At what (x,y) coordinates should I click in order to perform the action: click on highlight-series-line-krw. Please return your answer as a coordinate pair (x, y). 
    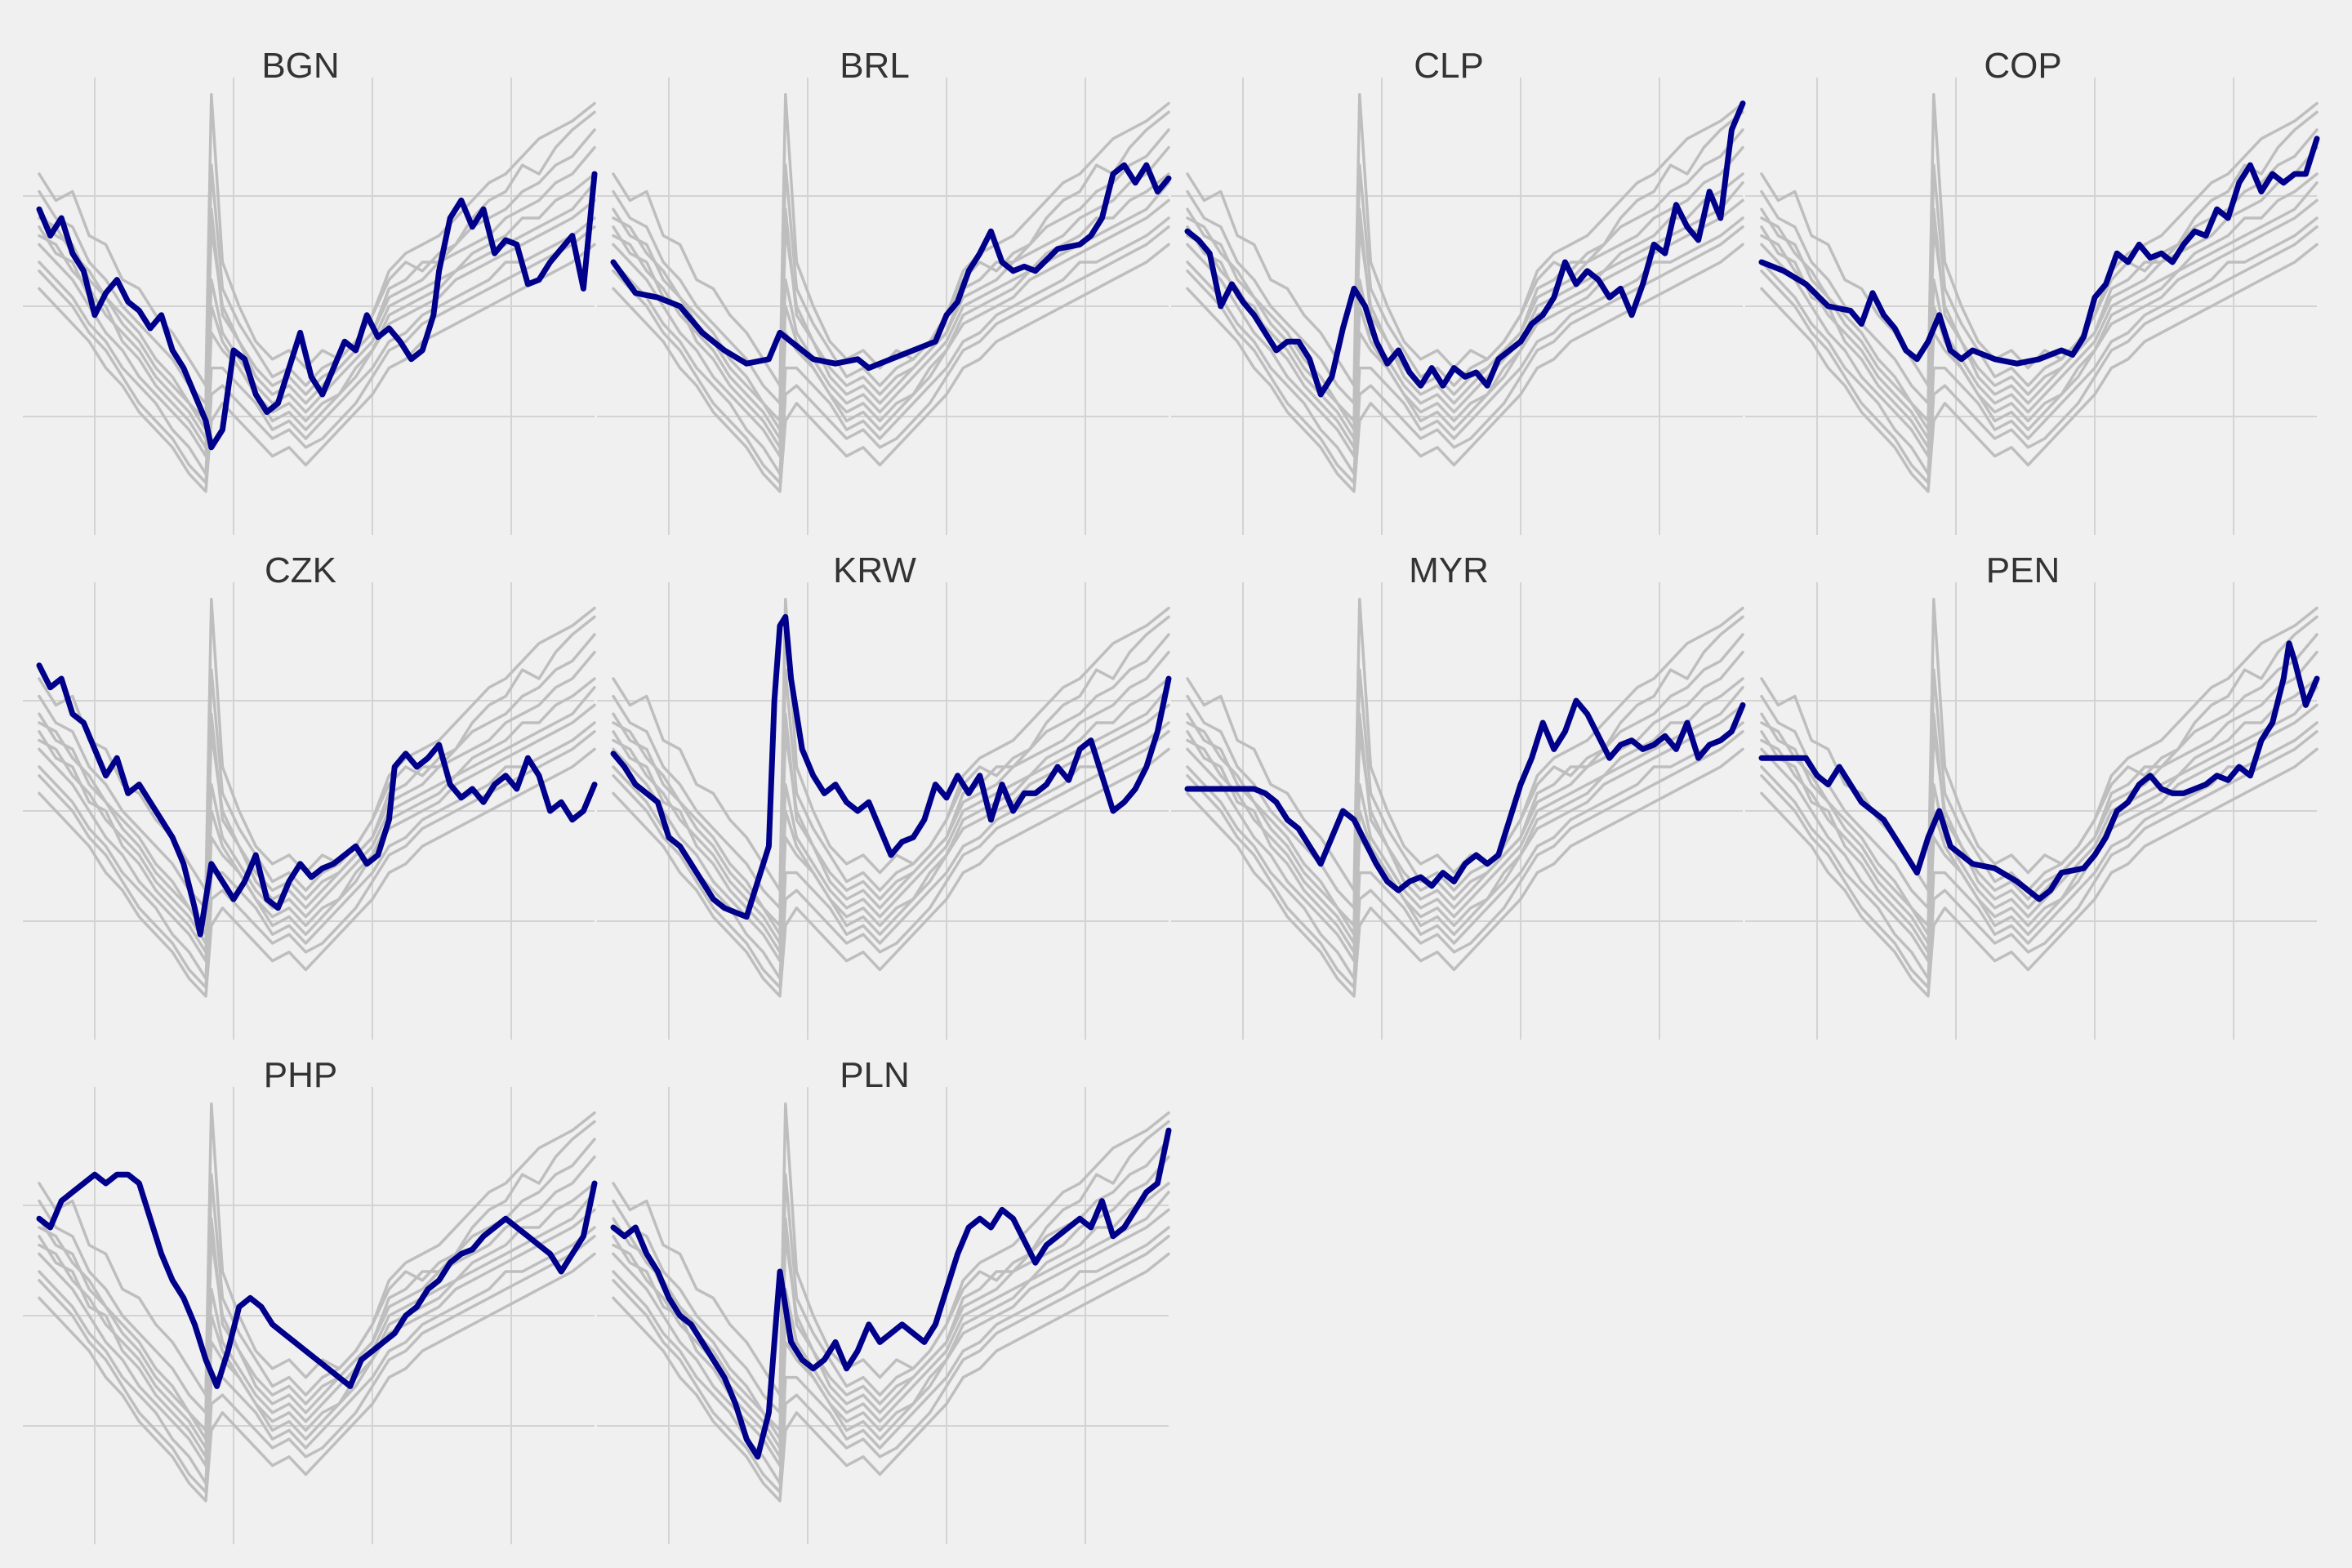
    Looking at the image, I should click on (891, 766).